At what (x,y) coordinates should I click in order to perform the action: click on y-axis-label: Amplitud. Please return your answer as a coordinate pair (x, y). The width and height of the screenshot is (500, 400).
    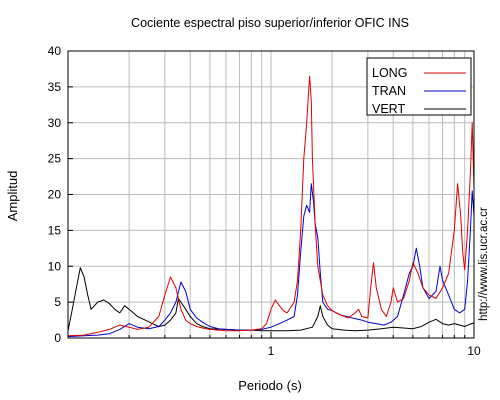
    Looking at the image, I should click on (12, 196).